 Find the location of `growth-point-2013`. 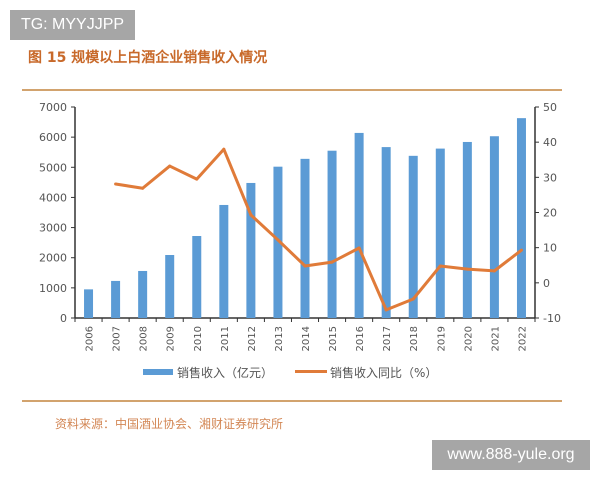

growth-point-2013 is located at coordinates (278, 240).